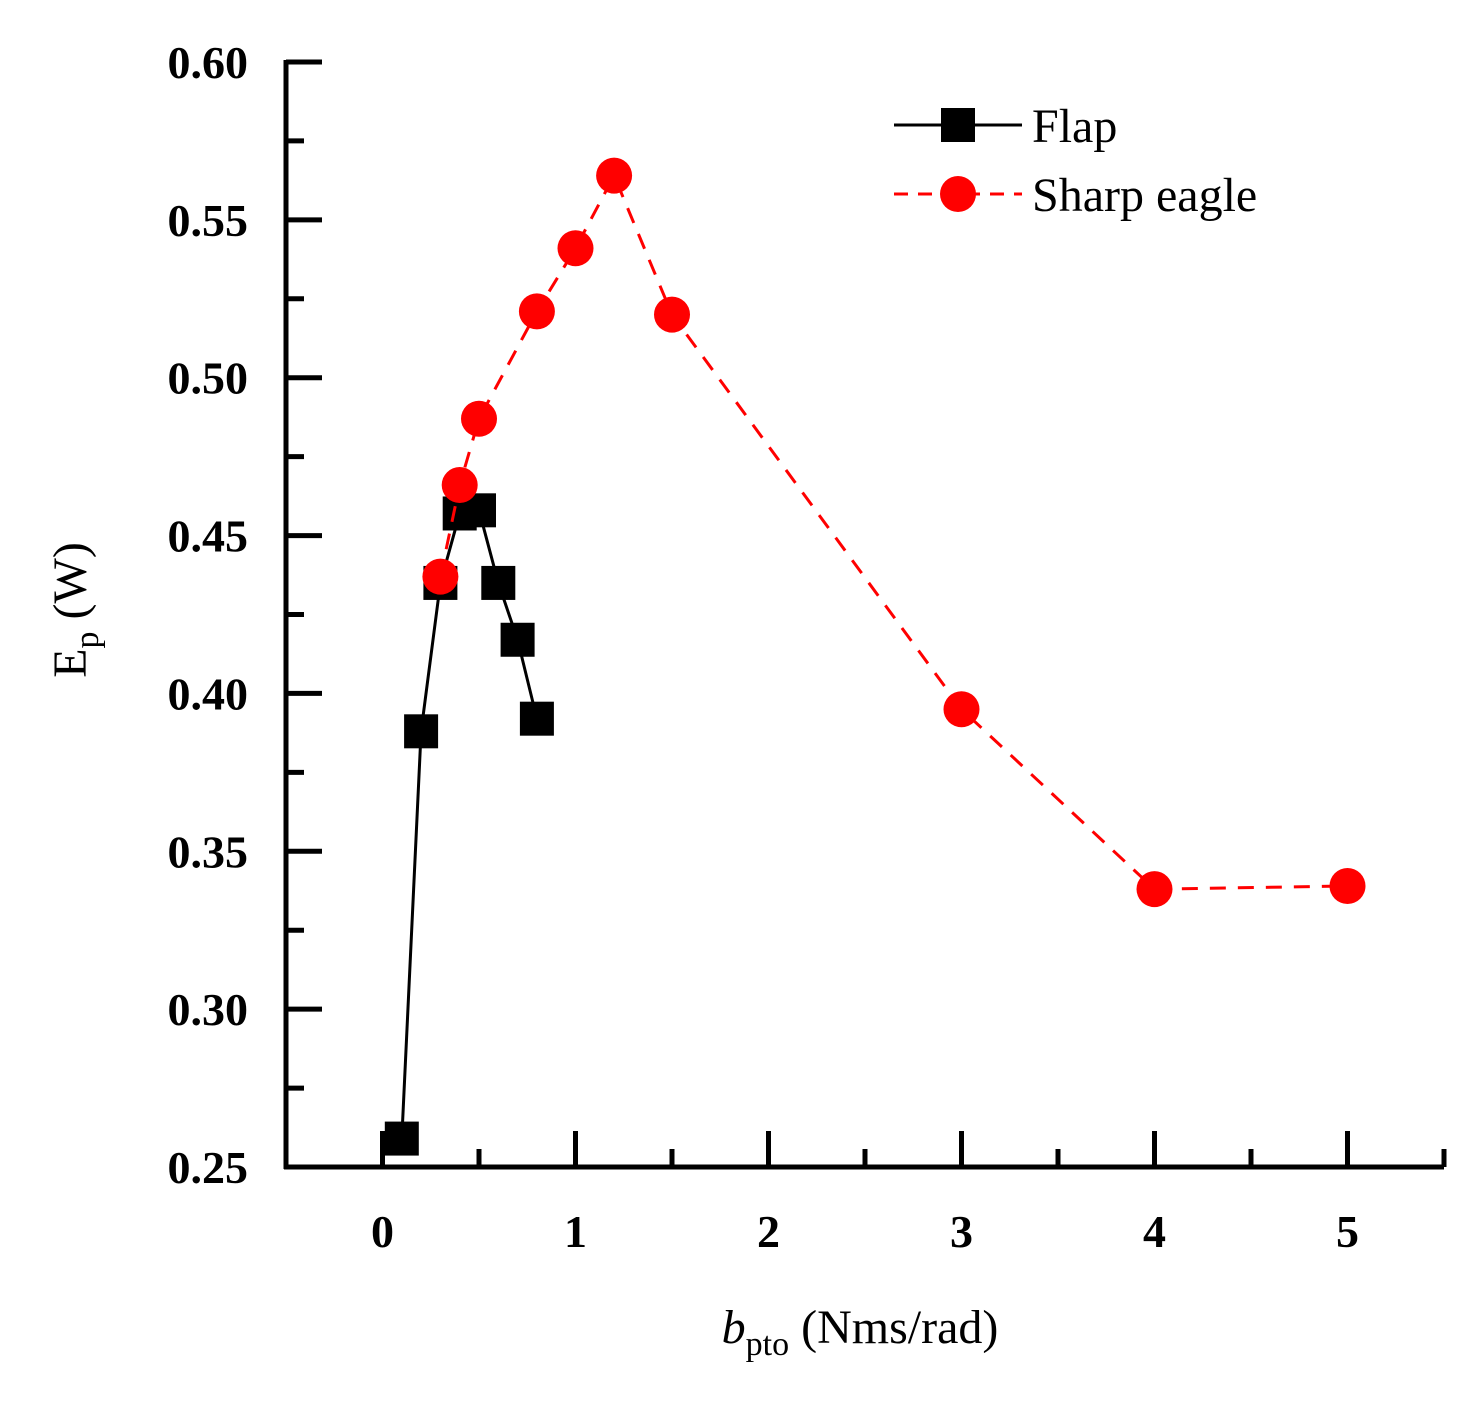 This screenshot has height=1401, width=1476. What do you see at coordinates (208, 62) in the screenshot?
I see `y-tick-label: 0.60` at bounding box center [208, 62].